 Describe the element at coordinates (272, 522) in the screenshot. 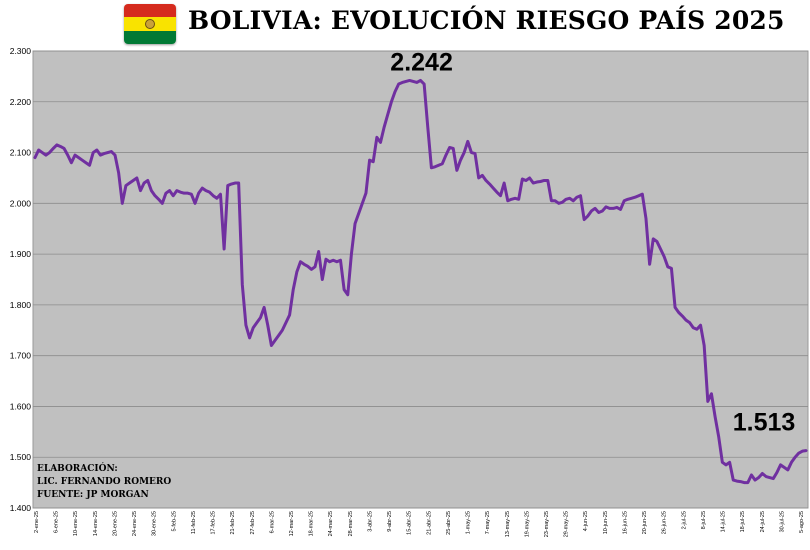

I see `x-tick-label: 6-mar-25` at that location.